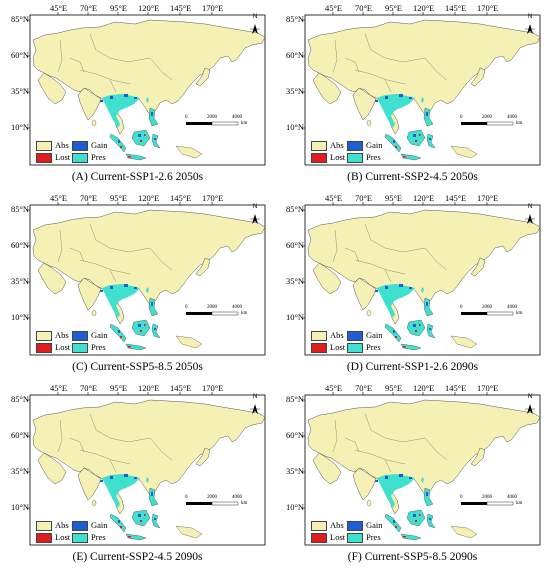 The width and height of the screenshot is (550, 571). Describe the element at coordinates (89, 388) in the screenshot. I see `lon-label: 70°E` at that location.